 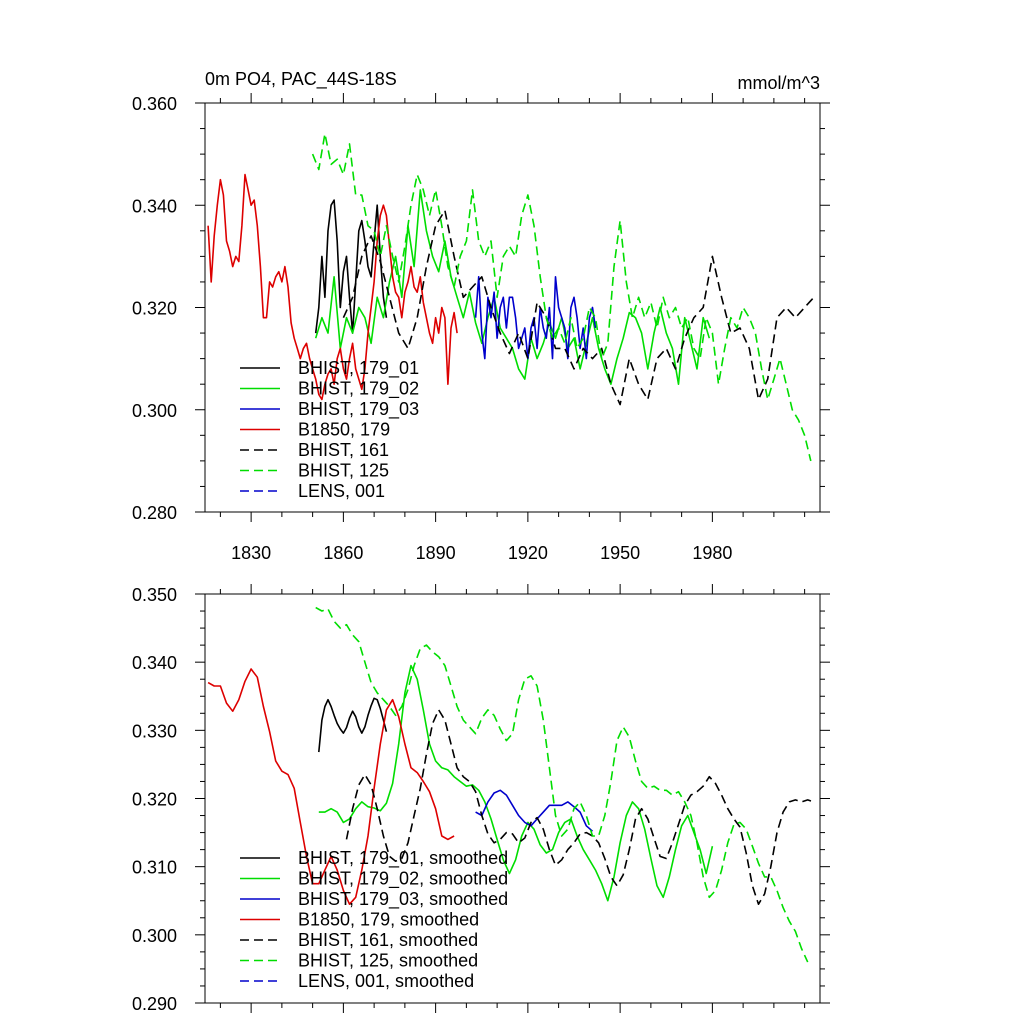 What do you see at coordinates (358, 409) in the screenshot?
I see `legend-label: BHIST, 179_03` at bounding box center [358, 409].